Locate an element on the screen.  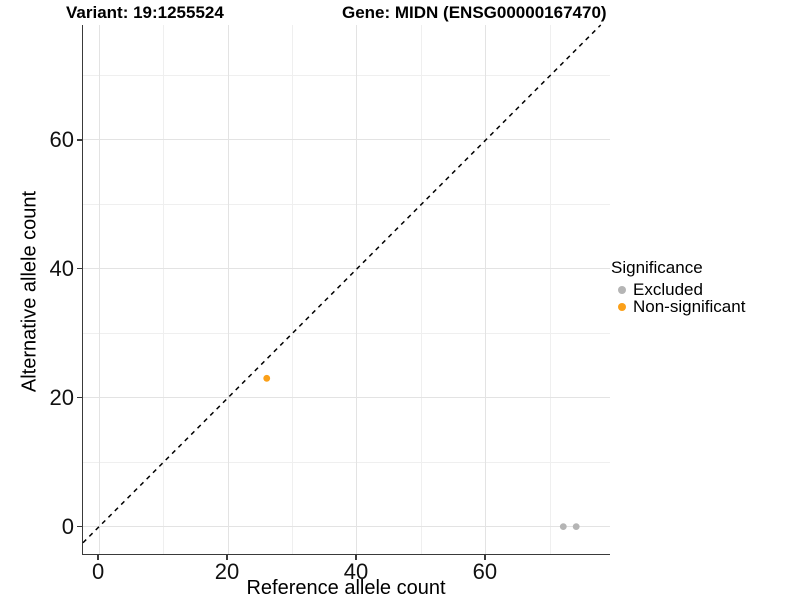
legend-item: Excluded is located at coordinates (704, 289).